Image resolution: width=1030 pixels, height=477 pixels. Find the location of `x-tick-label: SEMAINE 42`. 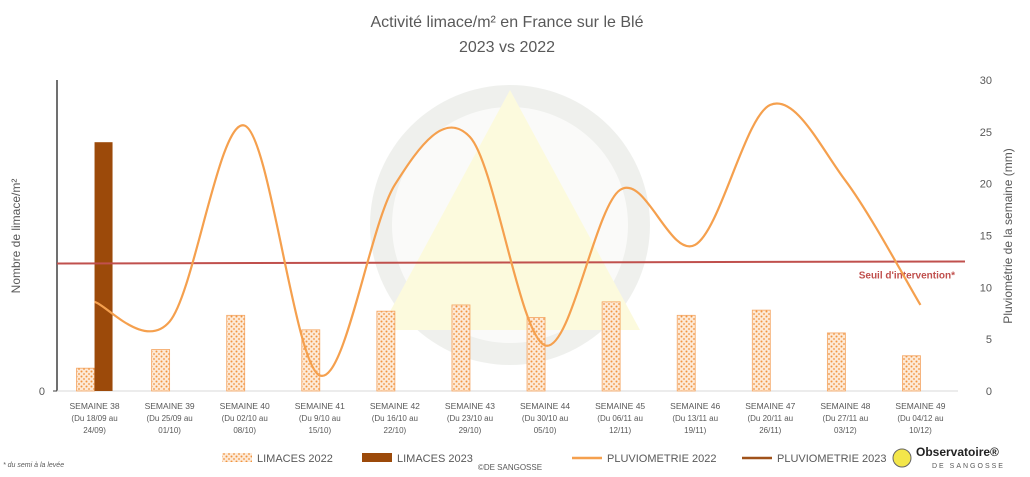

x-tick-label: SEMAINE 42 is located at coordinates (395, 406).